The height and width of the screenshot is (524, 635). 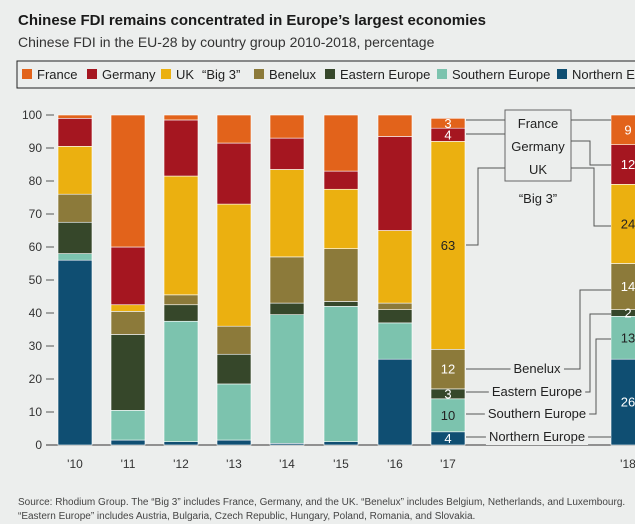 I want to click on bar-northern-europe-2011, so click(x=128, y=442).